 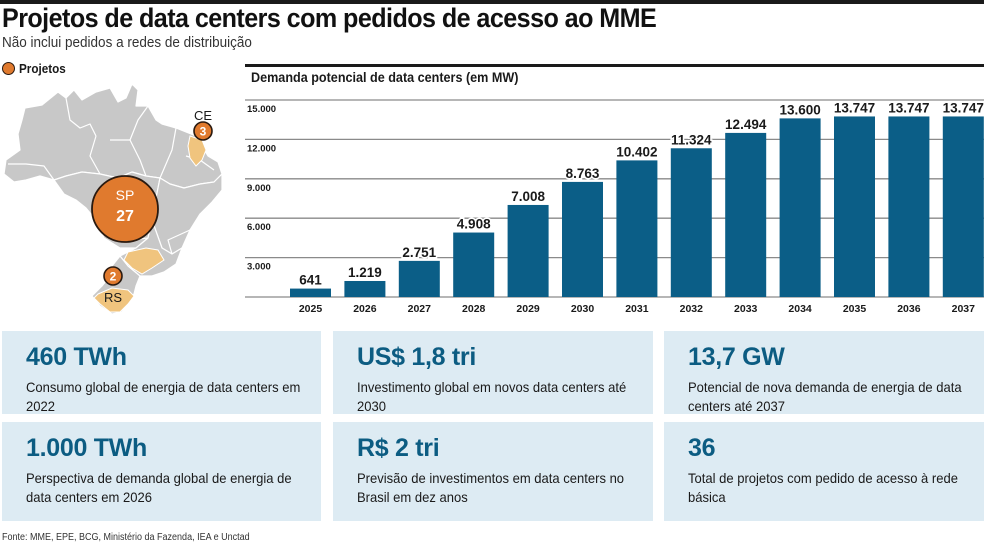 I want to click on bar-value-label: 10.402, so click(x=636, y=151).